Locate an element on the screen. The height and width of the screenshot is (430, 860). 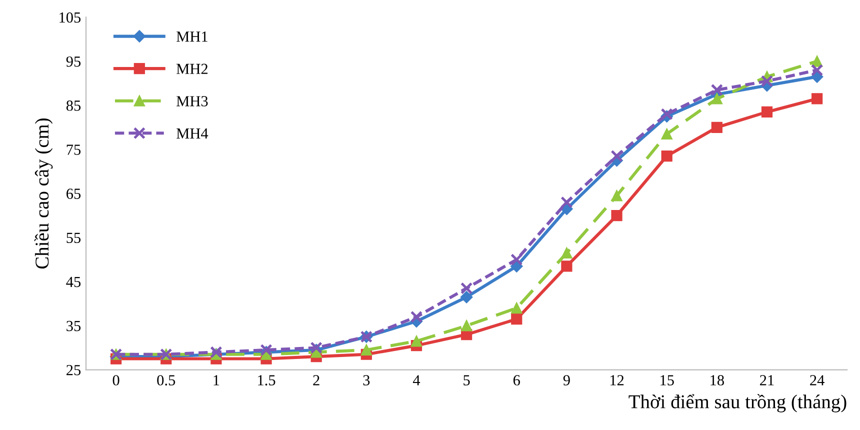
y-axis-title: Chiều cao cây (cm) is located at coordinates (43, 193).